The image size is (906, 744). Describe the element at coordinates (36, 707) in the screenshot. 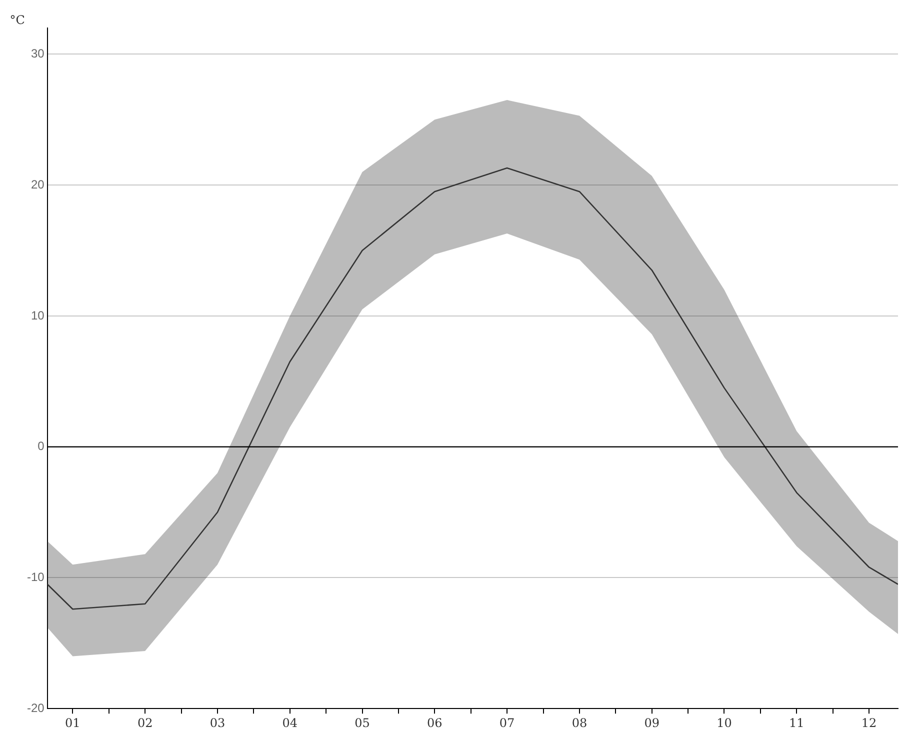

I see `y-tick-label: -20` at that location.